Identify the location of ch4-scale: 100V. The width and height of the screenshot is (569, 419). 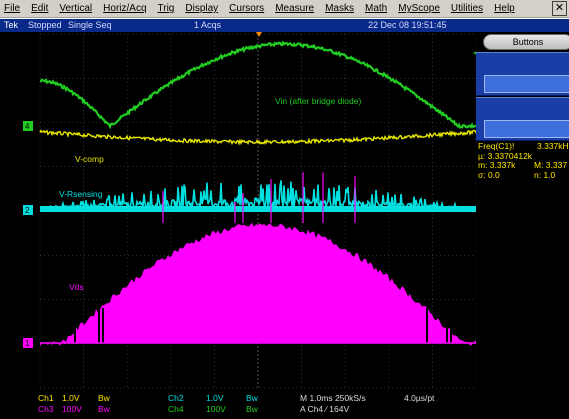
(216, 409).